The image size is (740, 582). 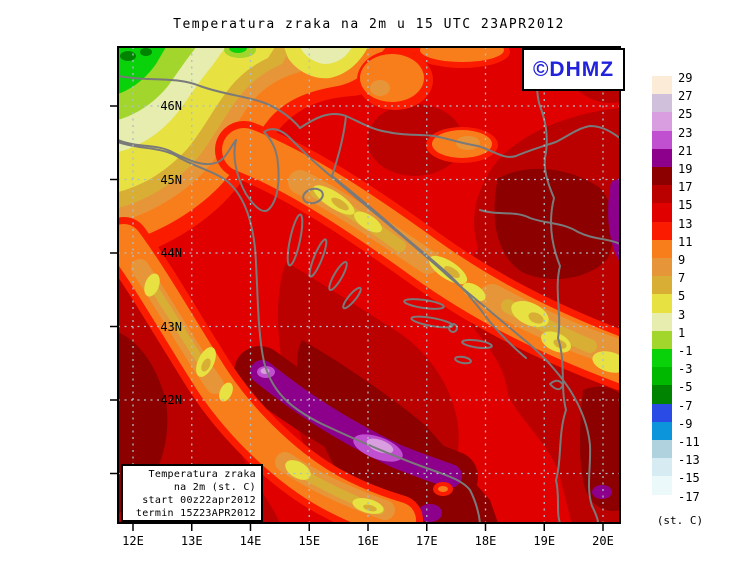 I want to click on legend-line-3: start 00z22apr2012, so click(x=199, y=500).